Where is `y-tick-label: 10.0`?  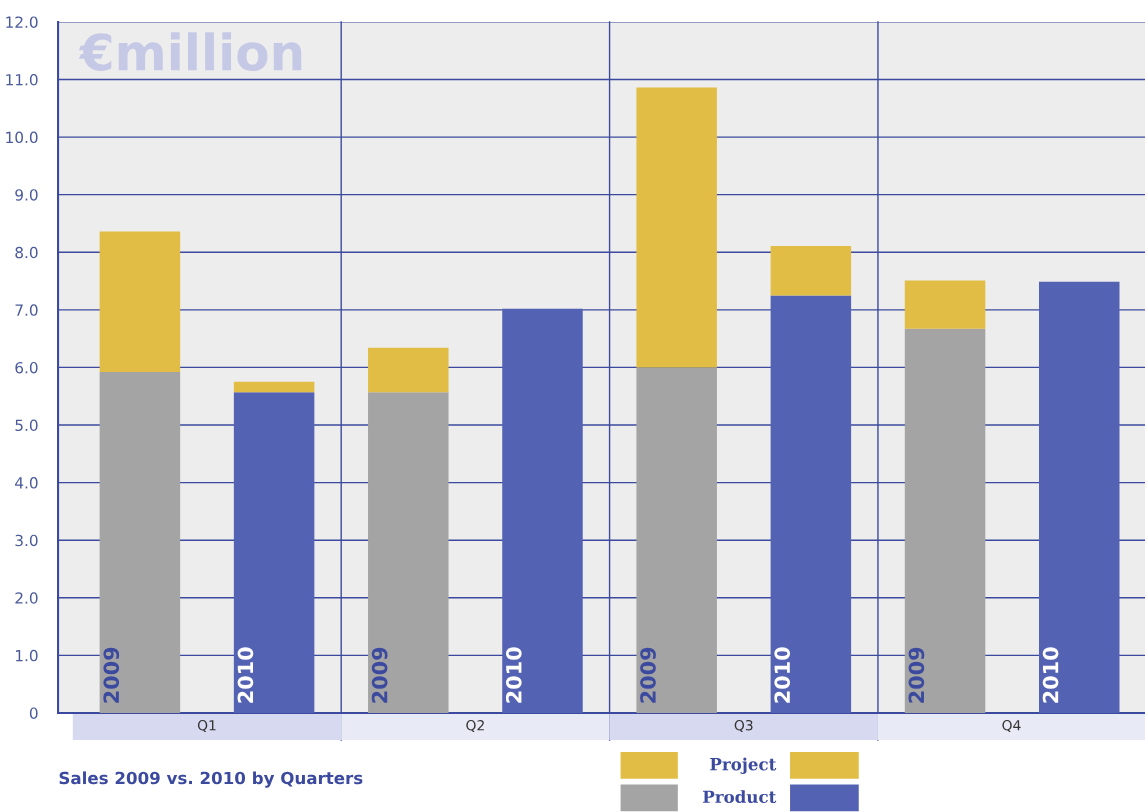
y-tick-label: 10.0 is located at coordinates (22, 137).